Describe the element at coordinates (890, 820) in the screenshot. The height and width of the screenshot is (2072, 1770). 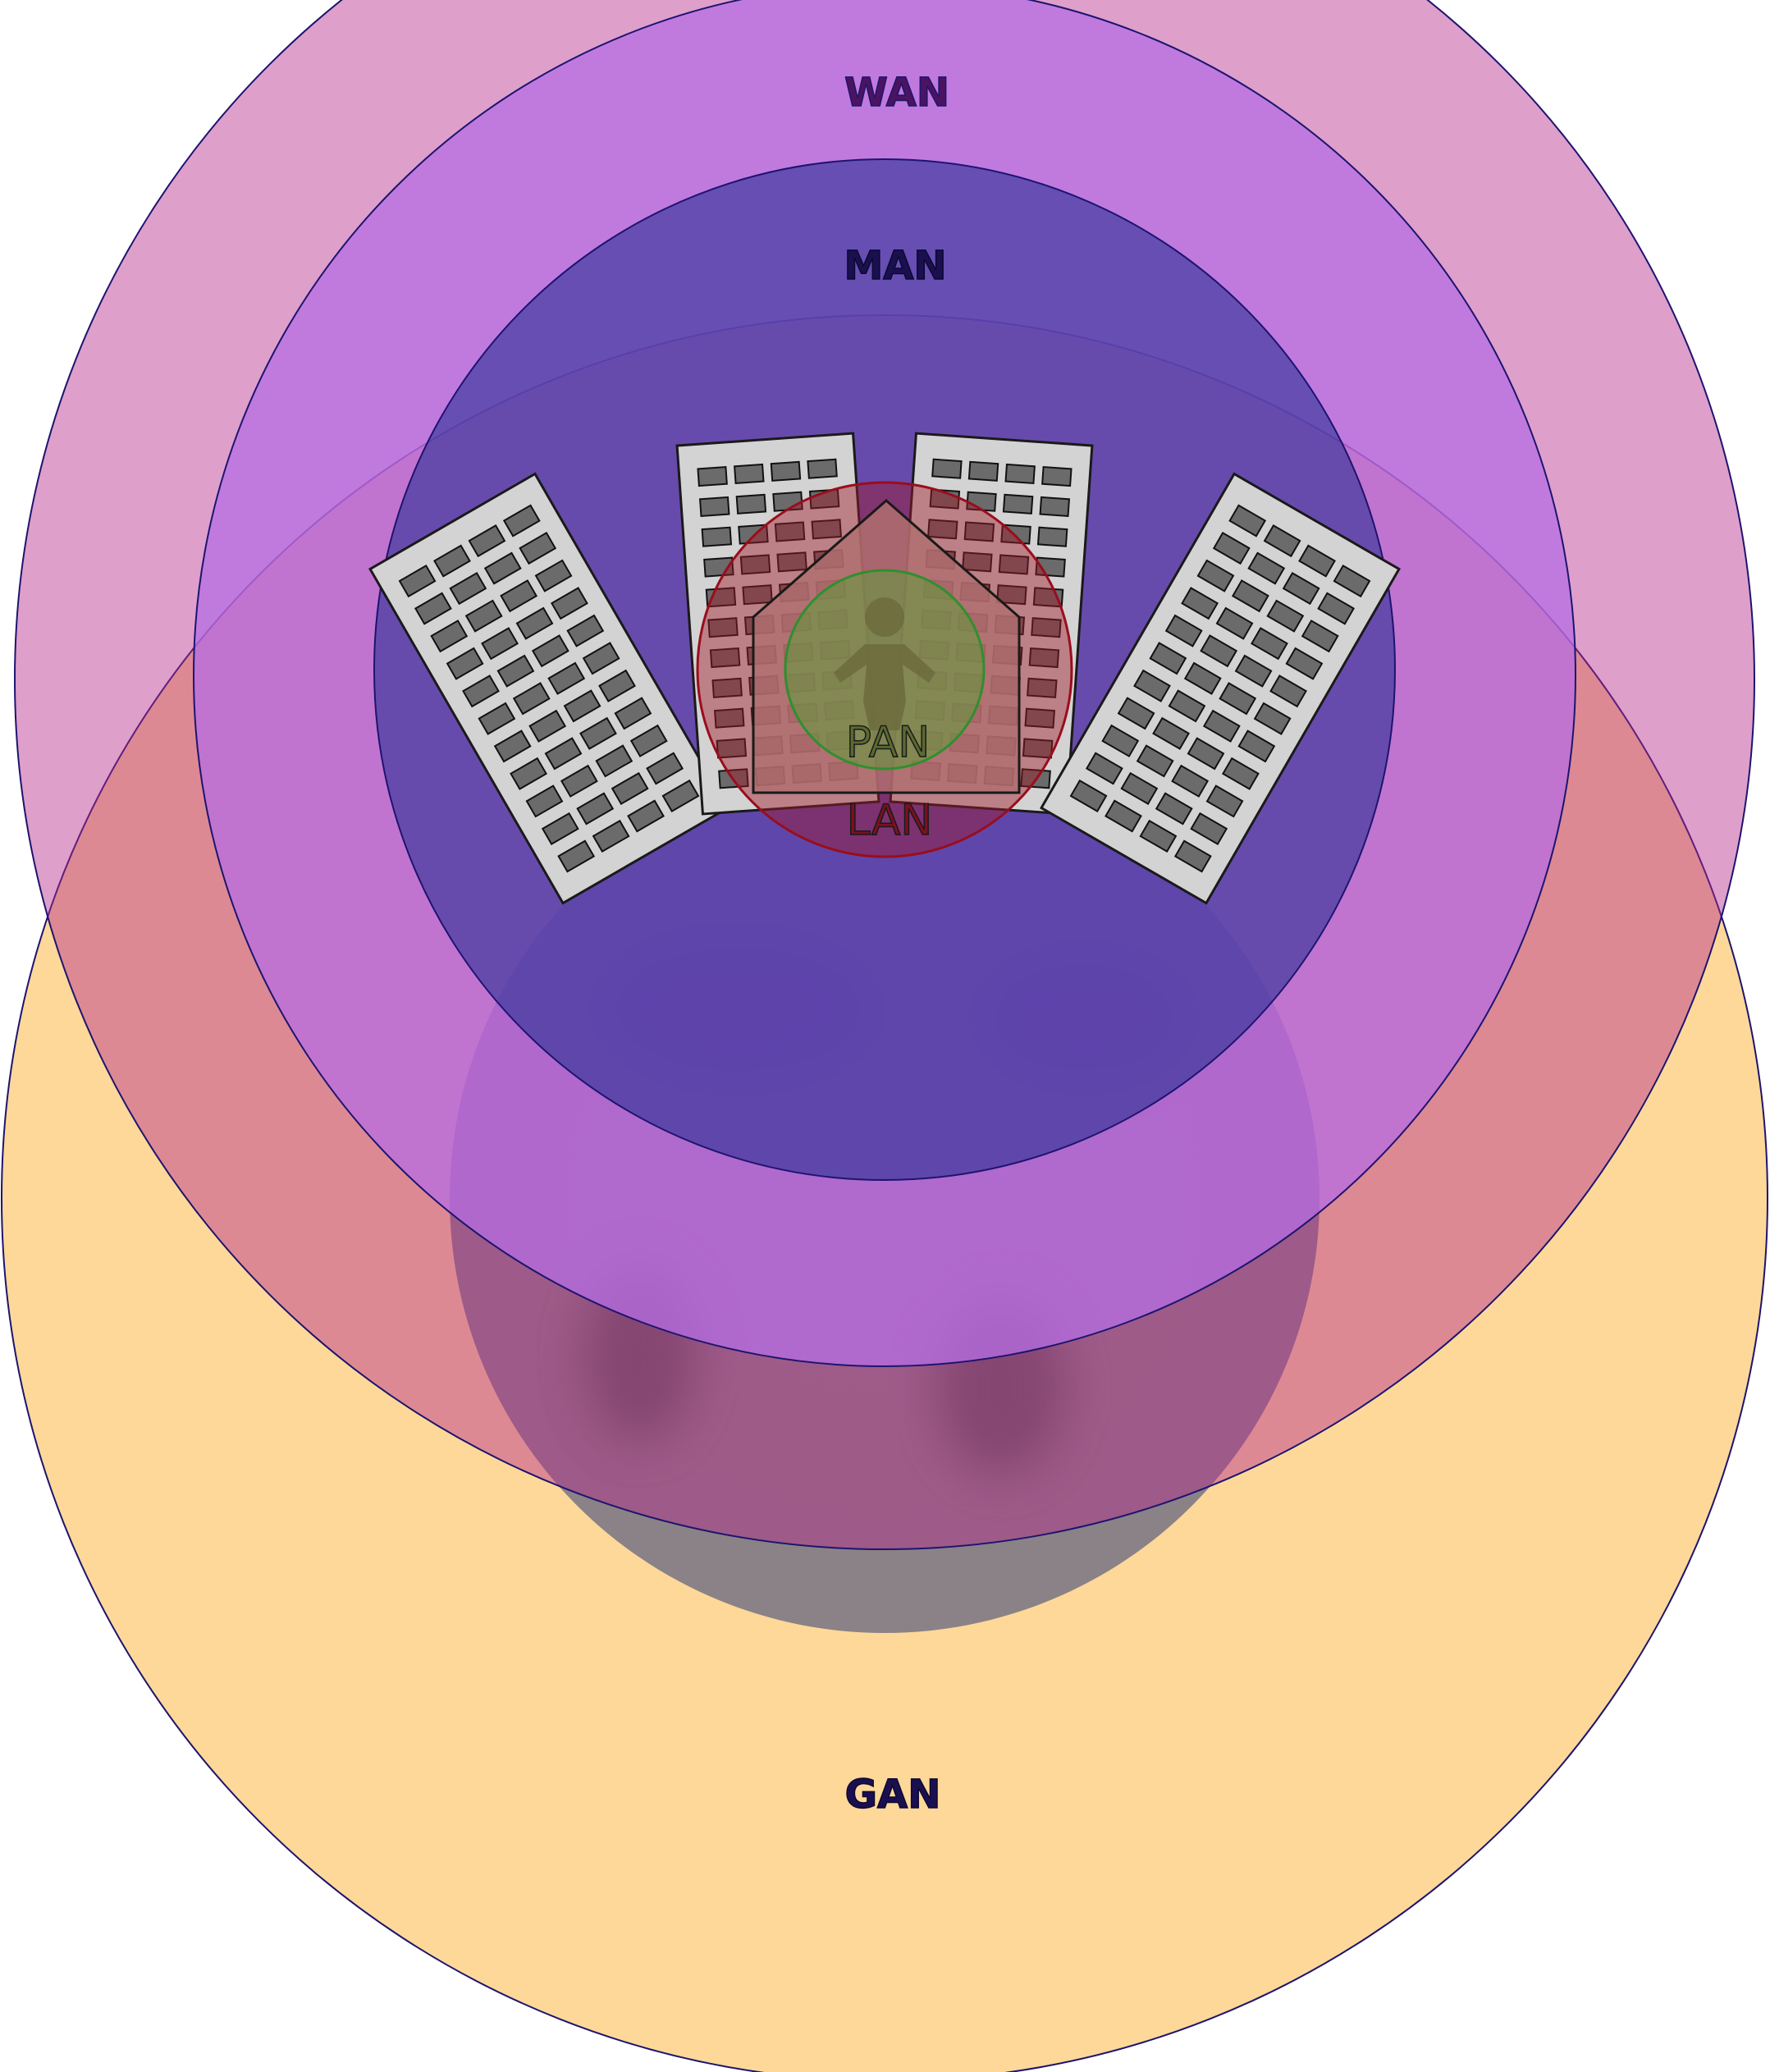
I see `lan-label: LAN` at that location.